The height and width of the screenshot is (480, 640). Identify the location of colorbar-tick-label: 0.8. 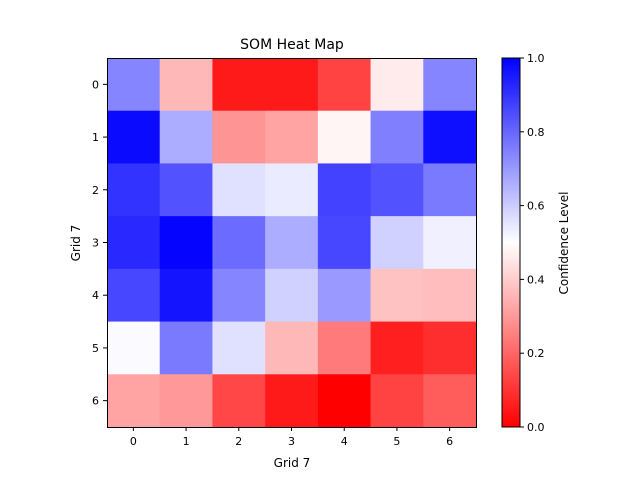
(536, 132).